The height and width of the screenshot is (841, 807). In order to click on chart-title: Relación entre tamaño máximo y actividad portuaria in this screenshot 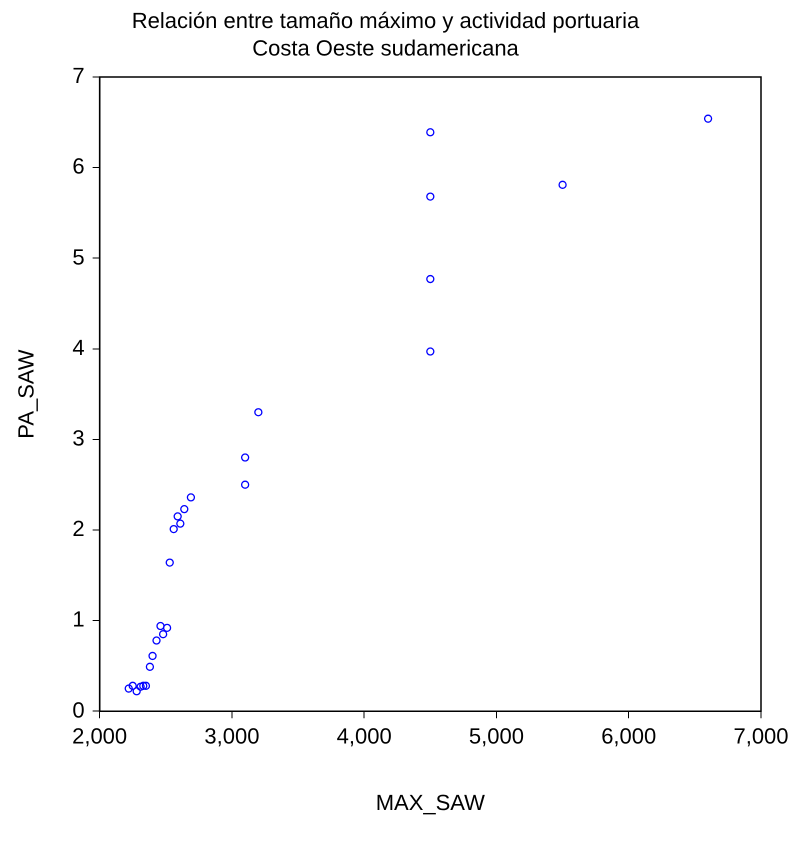, I will do `click(386, 20)`.